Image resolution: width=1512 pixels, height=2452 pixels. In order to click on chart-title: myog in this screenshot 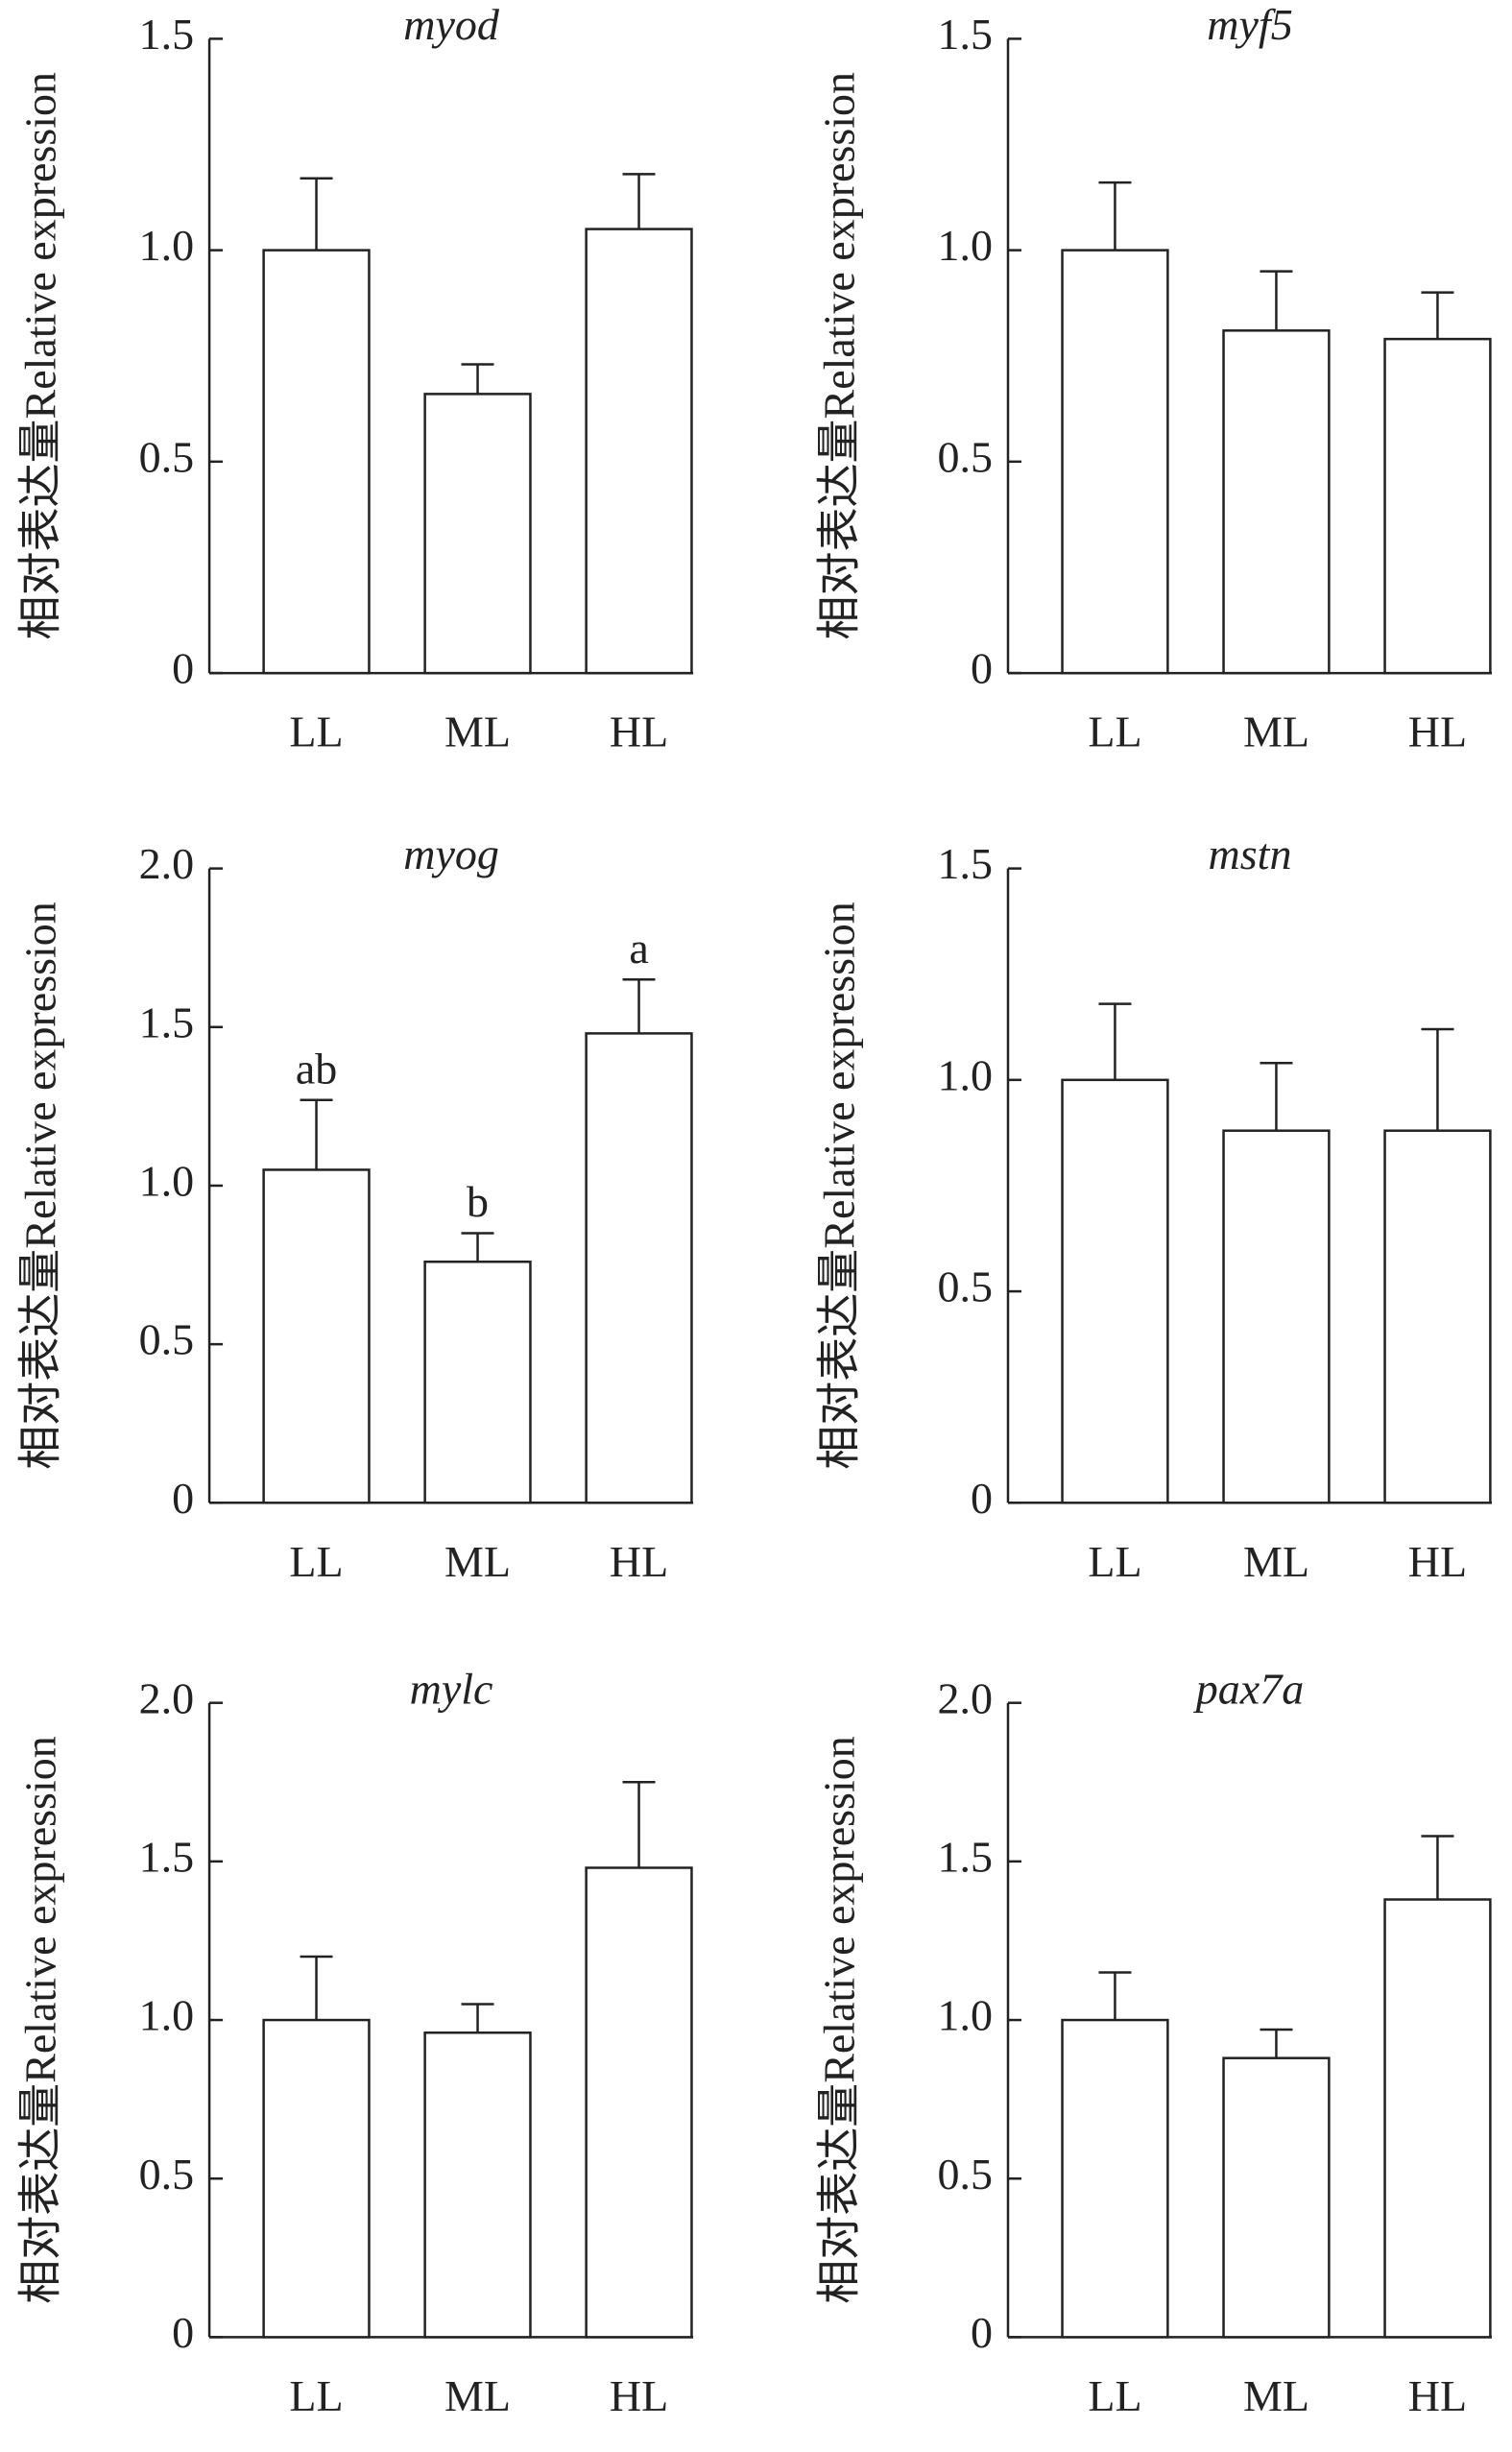, I will do `click(451, 853)`.